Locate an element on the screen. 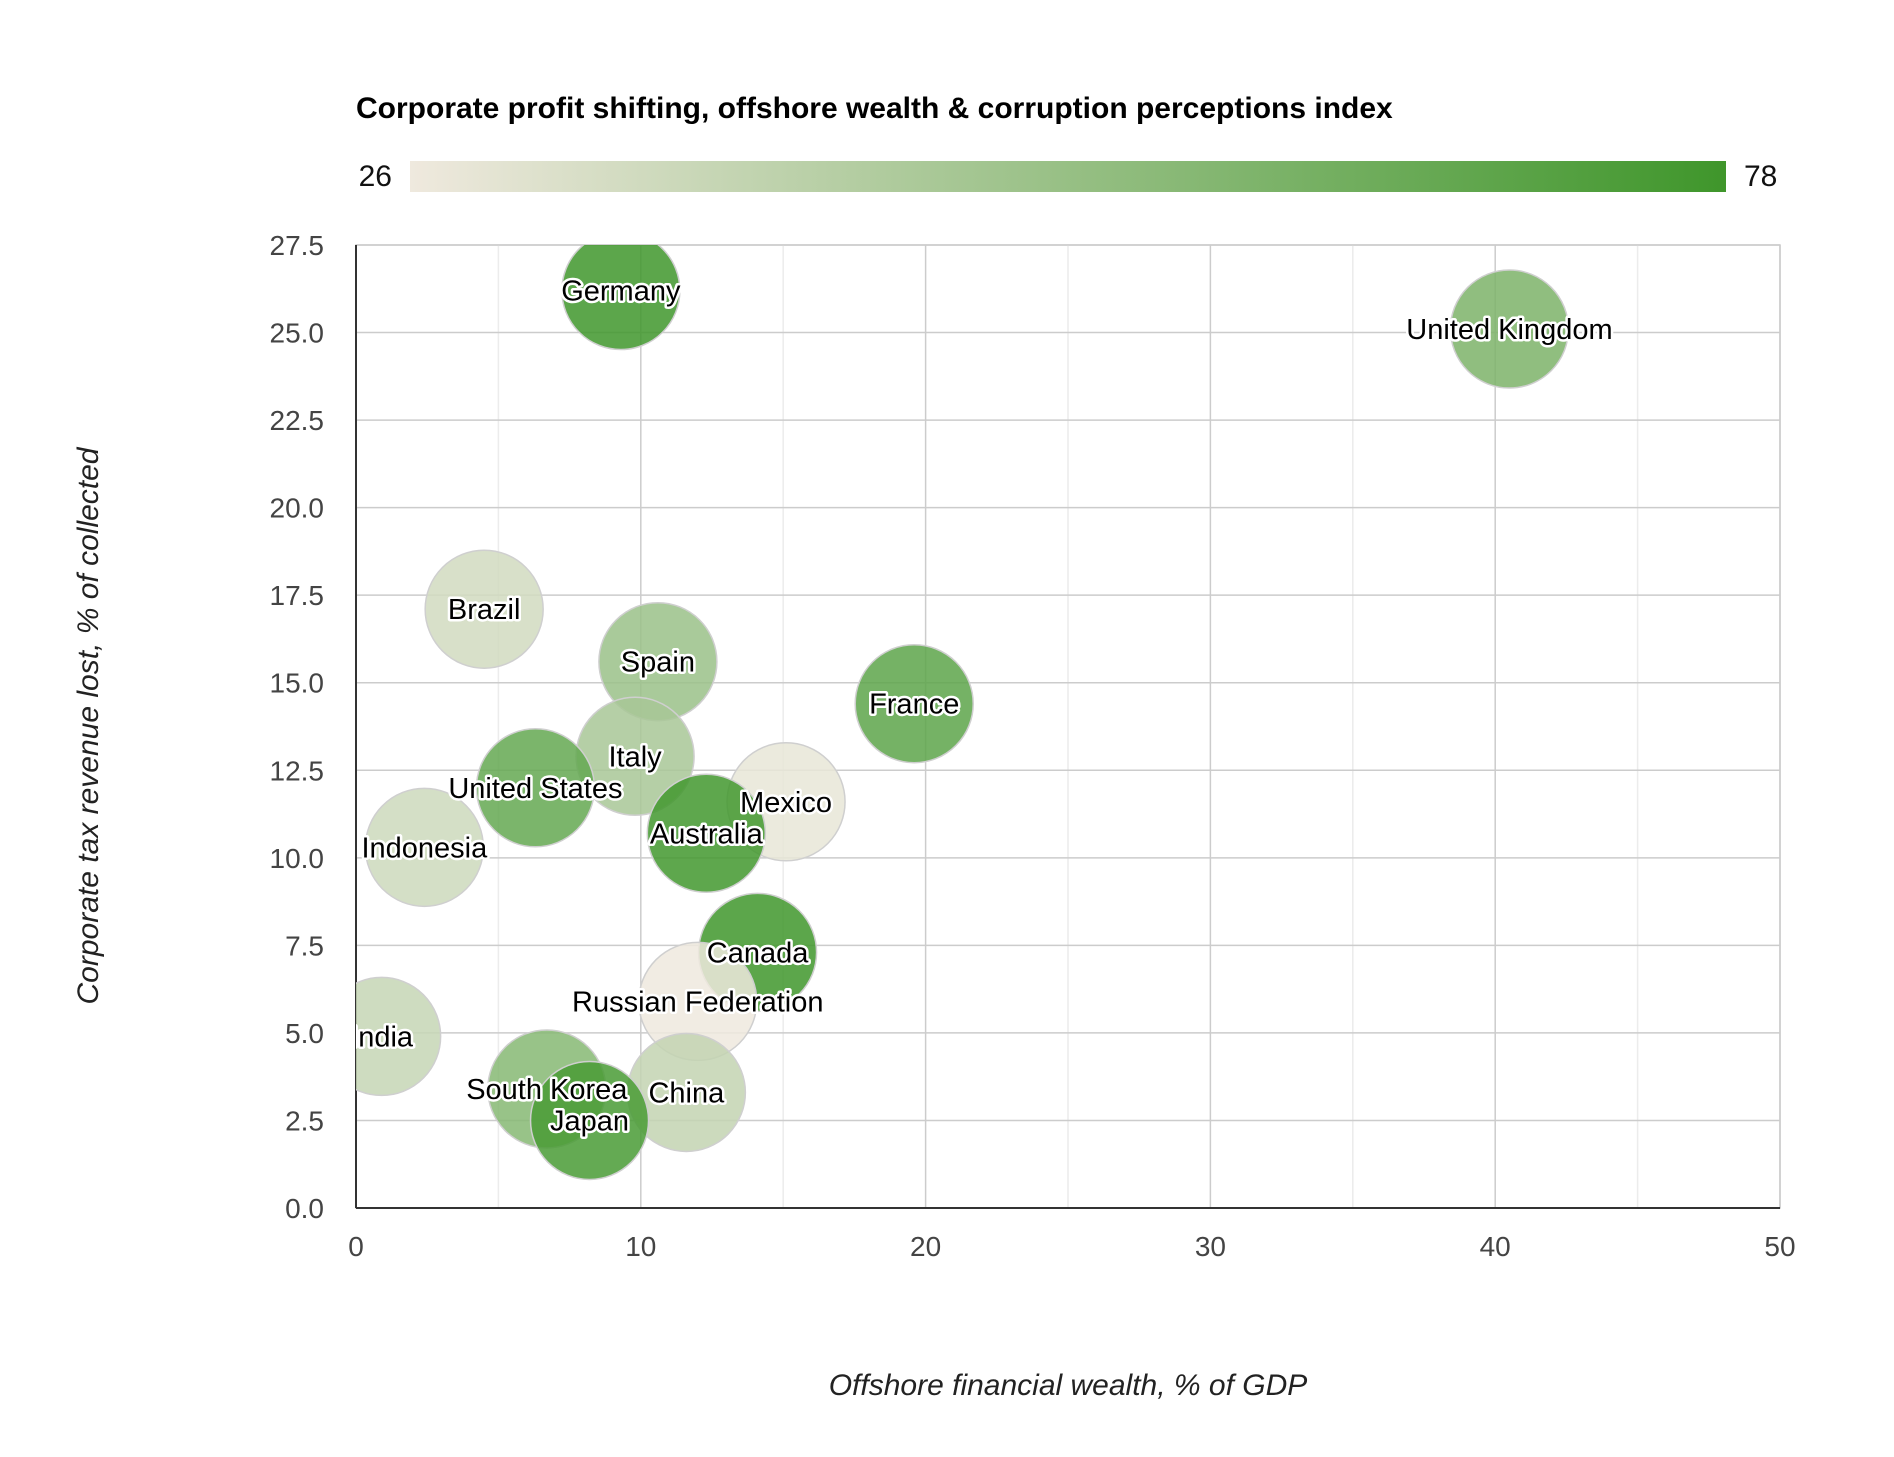  bubble-label-spain: Spain is located at coordinates (658, 663).